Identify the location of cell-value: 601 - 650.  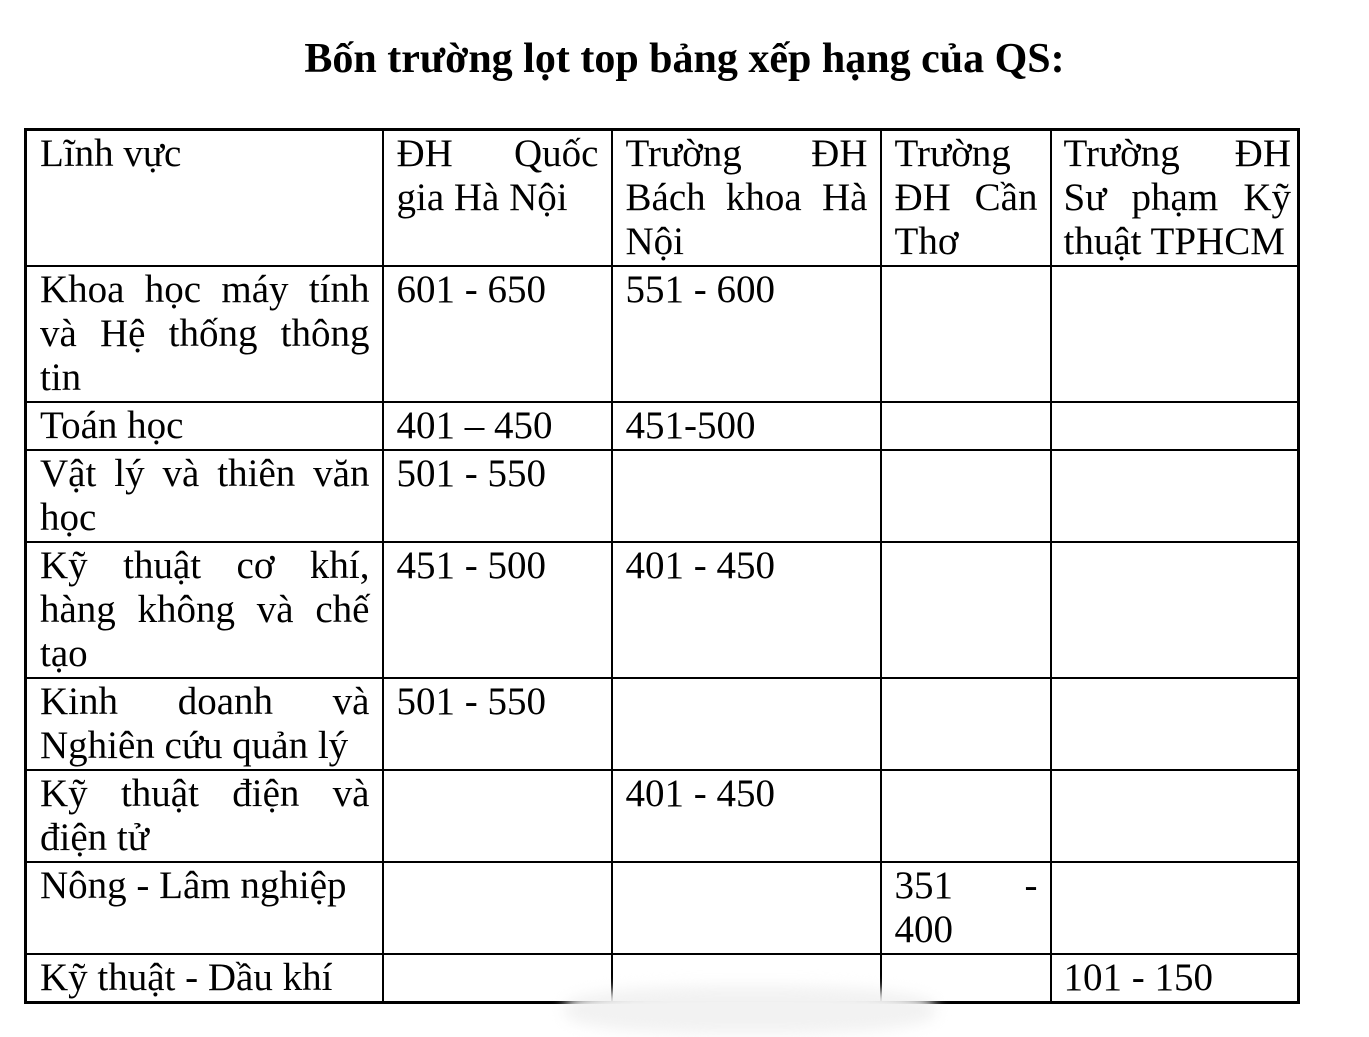
(497, 334).